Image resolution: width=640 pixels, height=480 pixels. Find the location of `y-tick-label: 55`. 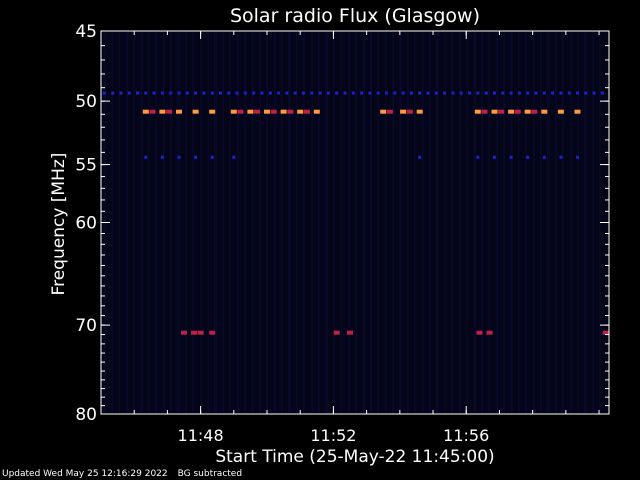

y-tick-label: 55 is located at coordinates (86, 166).